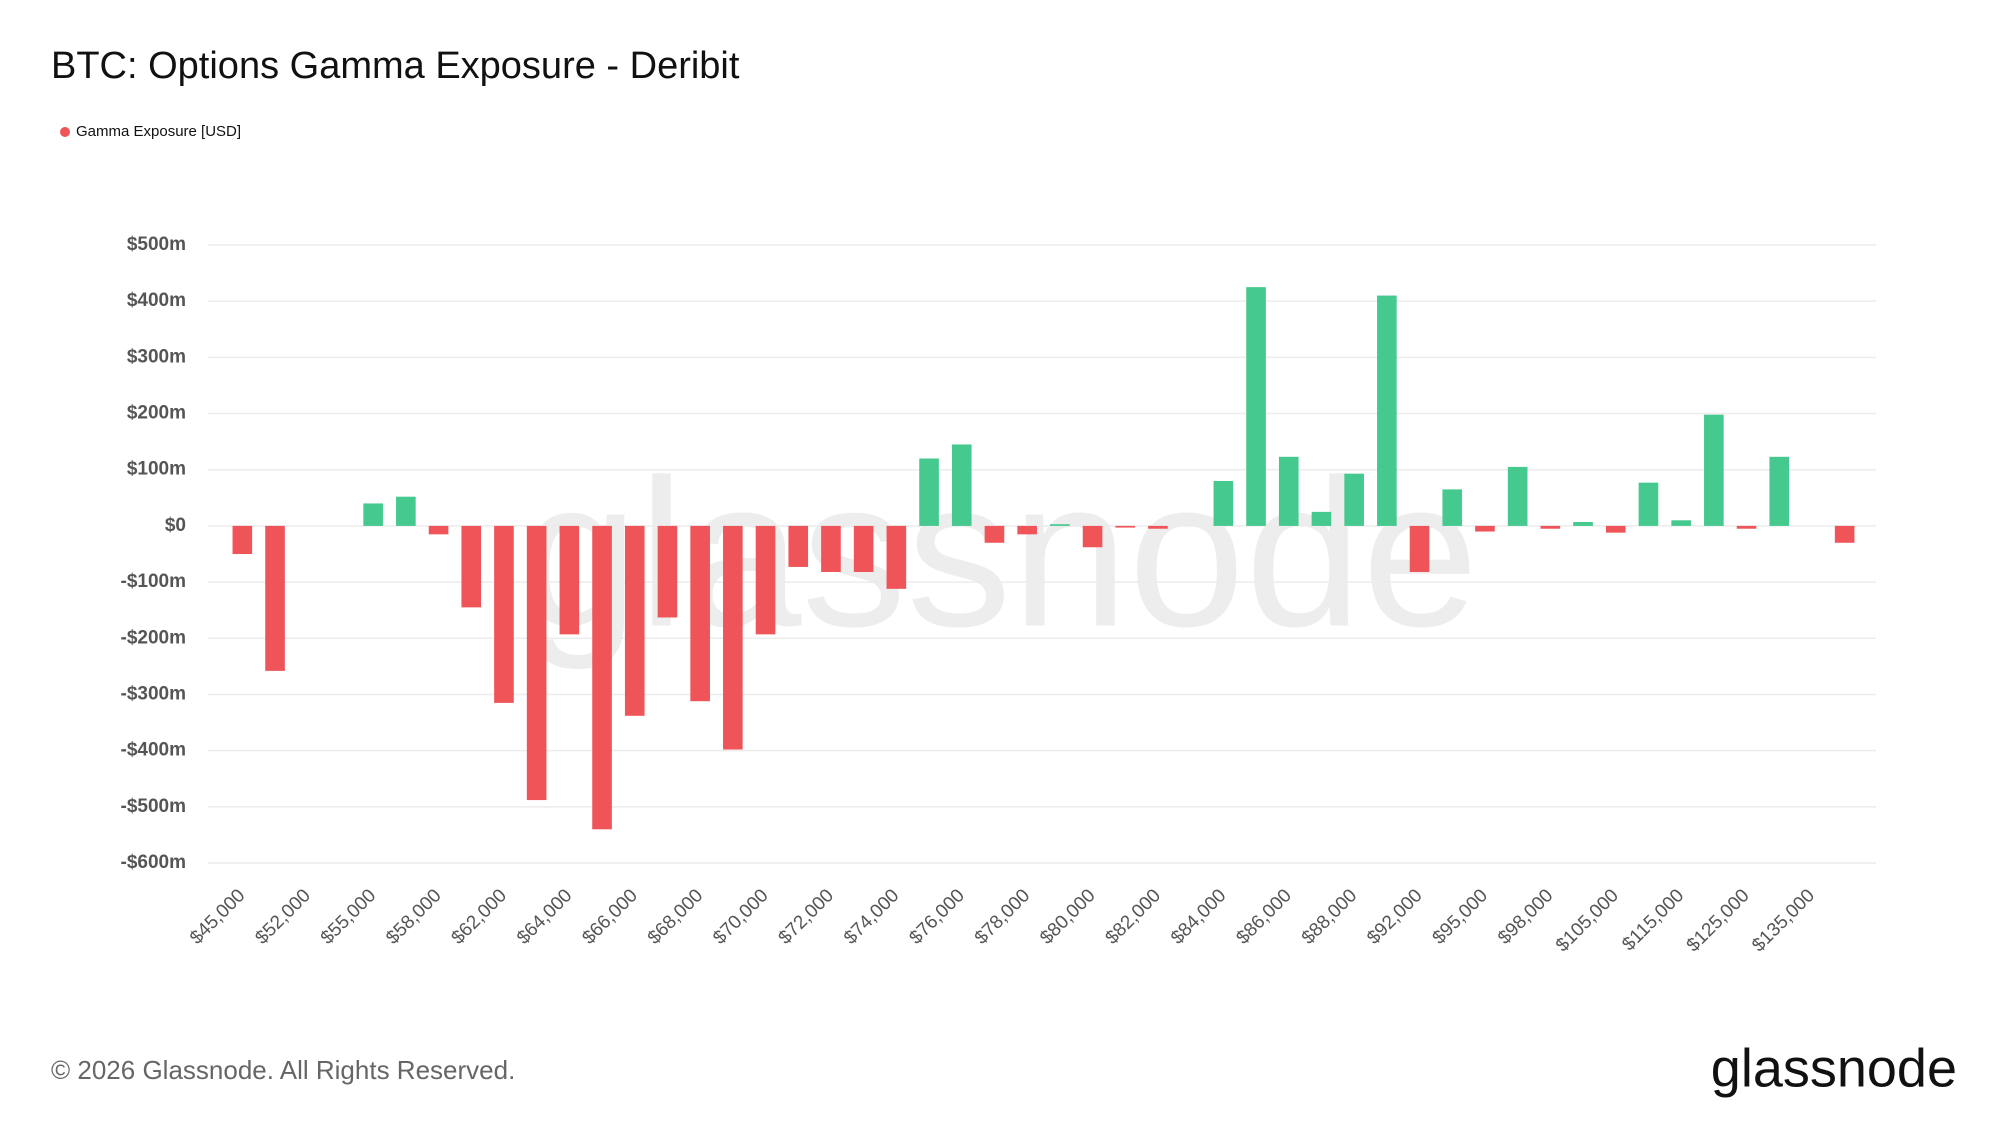 The height and width of the screenshot is (1125, 2000). Describe the element at coordinates (999, 552) in the screenshot. I see `watermark: glassnode` at that location.